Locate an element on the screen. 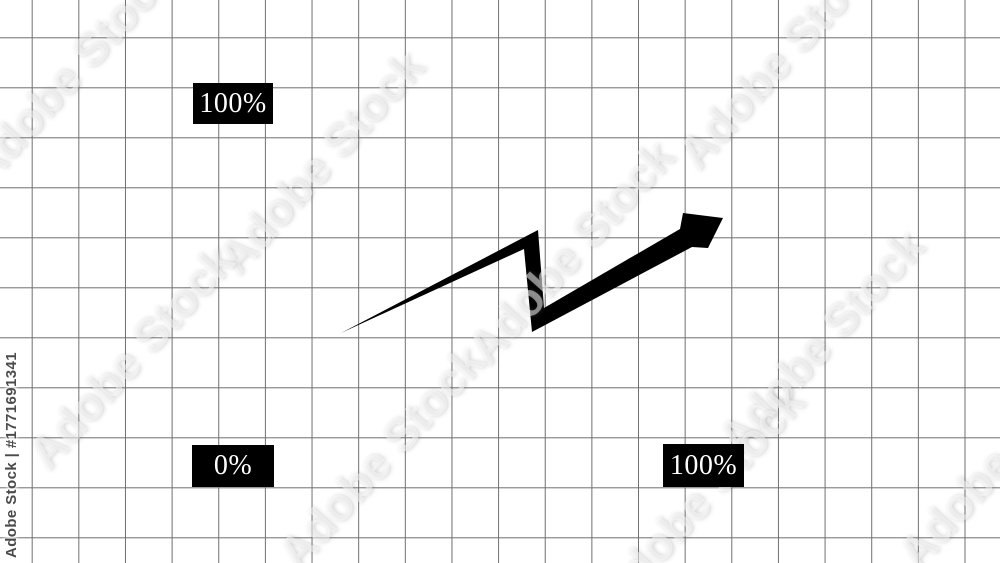 The width and height of the screenshot is (1000, 563). adobe-stock-id-watermark: Adobe Stock | #1771691341 is located at coordinates (11, 455).